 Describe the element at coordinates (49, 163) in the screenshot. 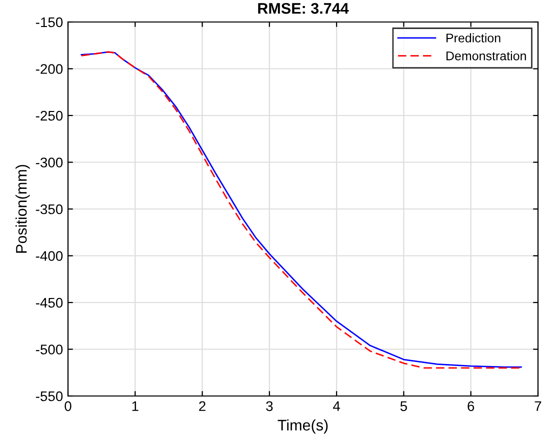

I see `y-tick-label: -300` at that location.